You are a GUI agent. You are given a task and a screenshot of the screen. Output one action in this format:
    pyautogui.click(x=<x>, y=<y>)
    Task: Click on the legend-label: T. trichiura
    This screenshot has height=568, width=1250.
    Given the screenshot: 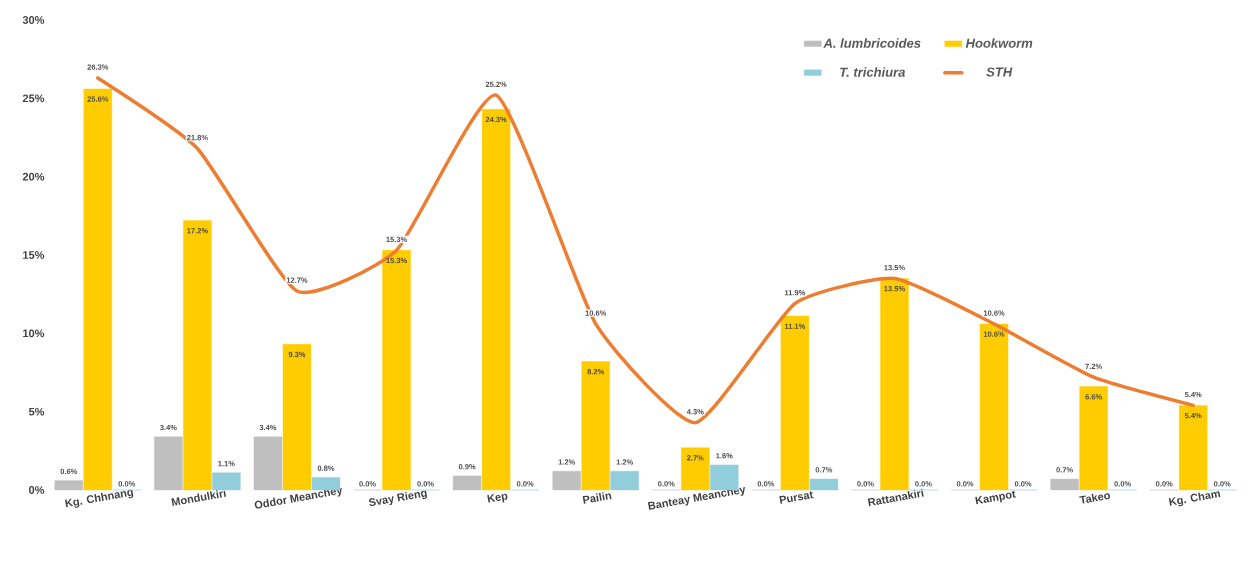 What is the action you would take?
    pyautogui.click(x=873, y=72)
    